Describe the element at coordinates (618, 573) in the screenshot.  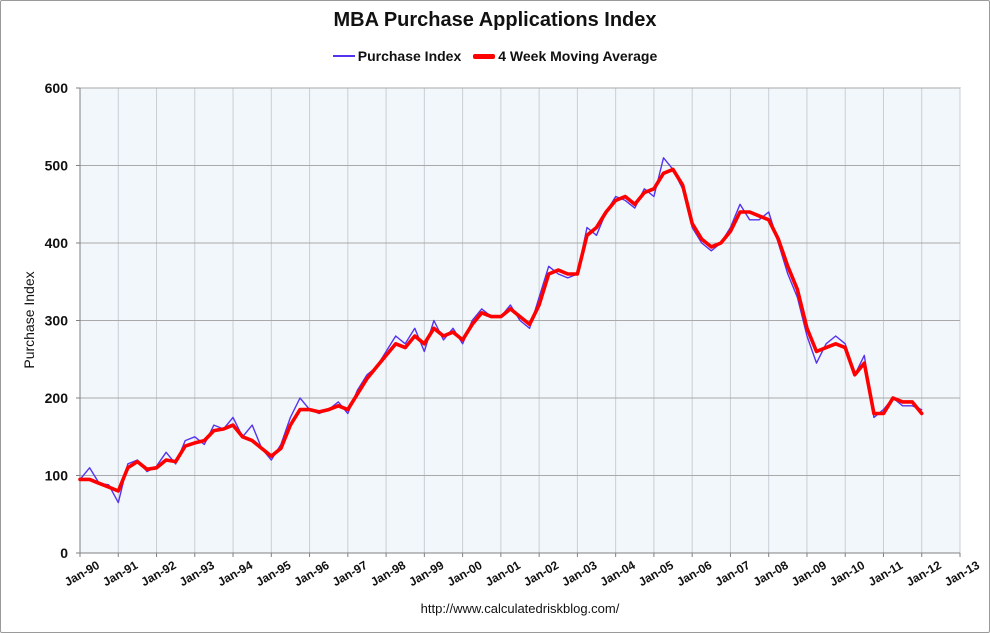
I see `x-tick-label: Jan-04` at that location.